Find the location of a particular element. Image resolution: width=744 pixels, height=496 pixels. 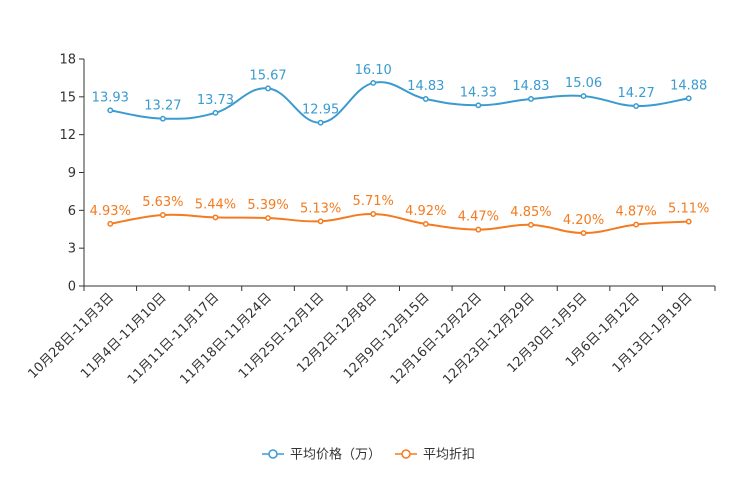

data-label: 15.67 is located at coordinates (267, 75).